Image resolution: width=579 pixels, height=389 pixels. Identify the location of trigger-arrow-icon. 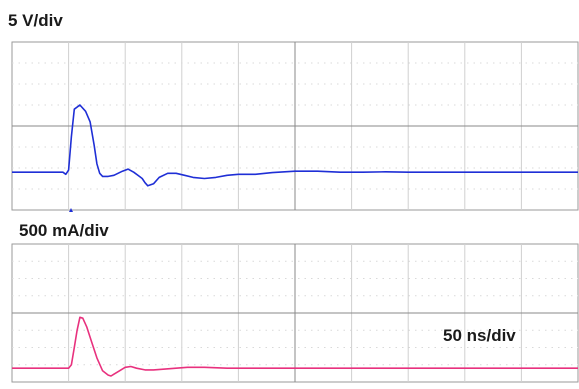
(71, 210).